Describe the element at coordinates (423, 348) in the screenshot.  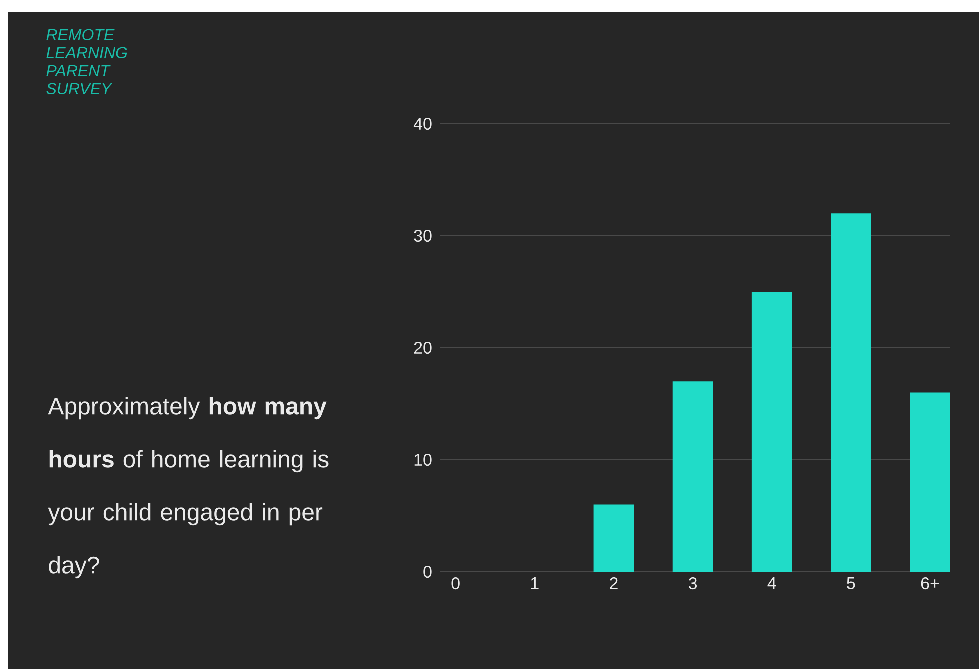
I see `y-tick-label: 20` at that location.